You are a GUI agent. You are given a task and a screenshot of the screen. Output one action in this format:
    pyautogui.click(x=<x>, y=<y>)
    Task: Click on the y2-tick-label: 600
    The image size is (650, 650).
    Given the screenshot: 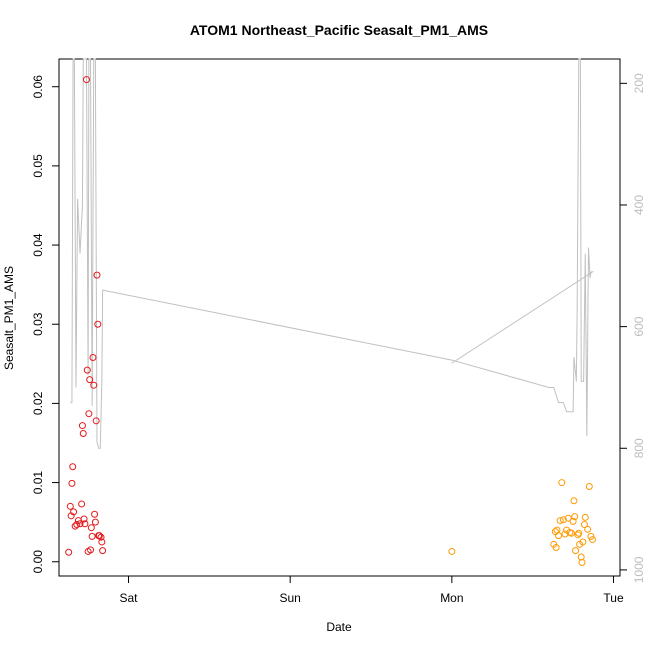 What is the action you would take?
    pyautogui.click(x=639, y=326)
    